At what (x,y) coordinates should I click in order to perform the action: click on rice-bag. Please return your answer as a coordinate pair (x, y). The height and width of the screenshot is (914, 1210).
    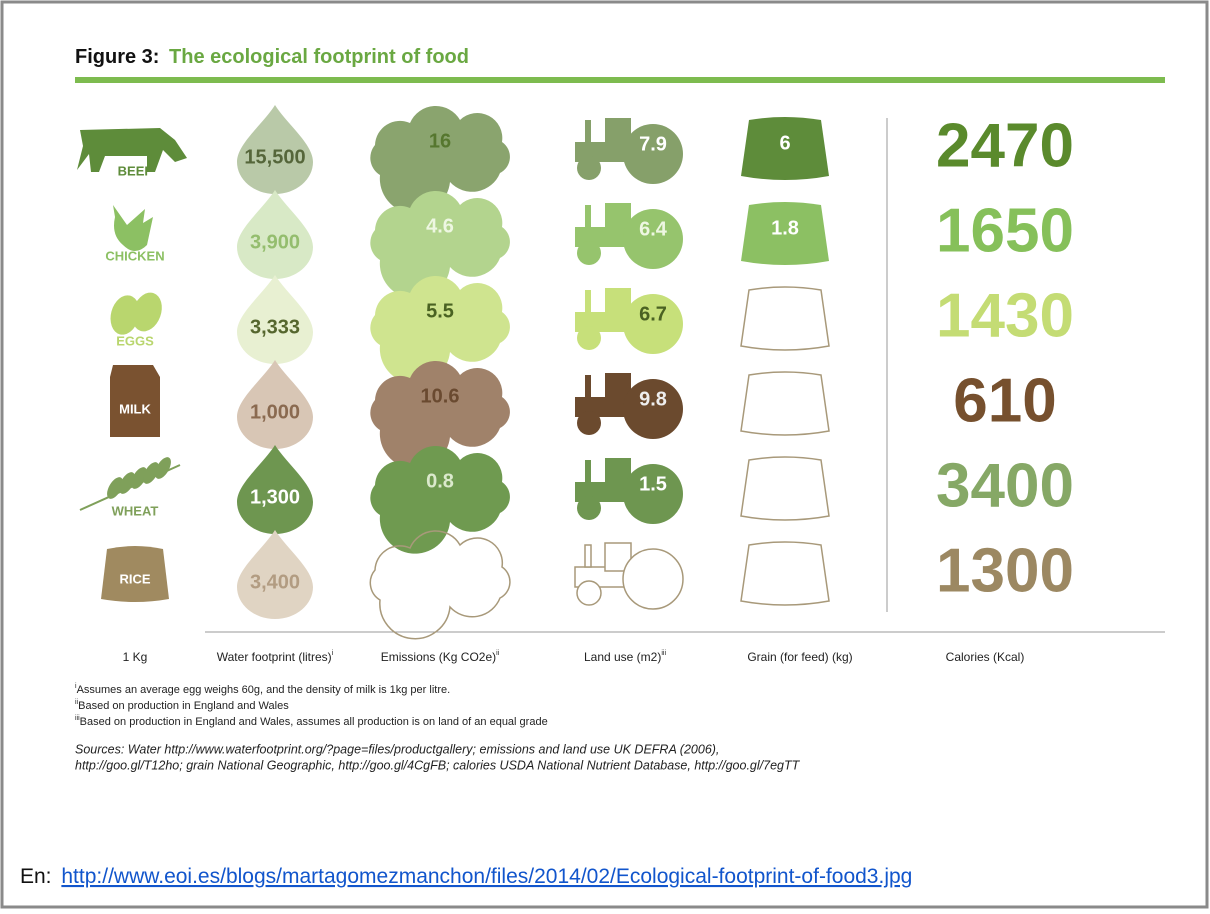
    Looking at the image, I should click on (135, 574).